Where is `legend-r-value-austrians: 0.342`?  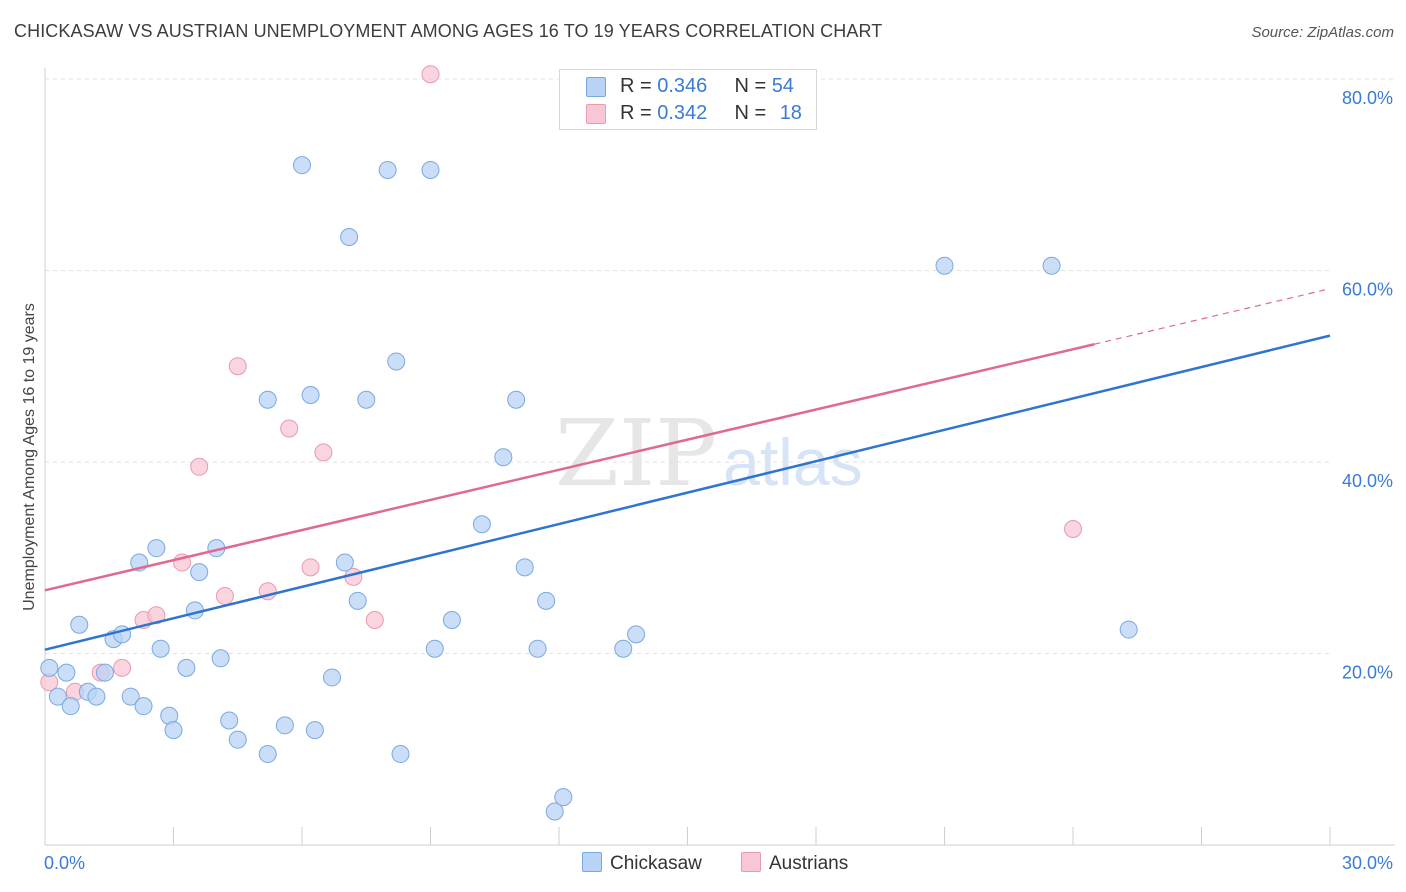 legend-r-value-austrians: 0.342 is located at coordinates (682, 113).